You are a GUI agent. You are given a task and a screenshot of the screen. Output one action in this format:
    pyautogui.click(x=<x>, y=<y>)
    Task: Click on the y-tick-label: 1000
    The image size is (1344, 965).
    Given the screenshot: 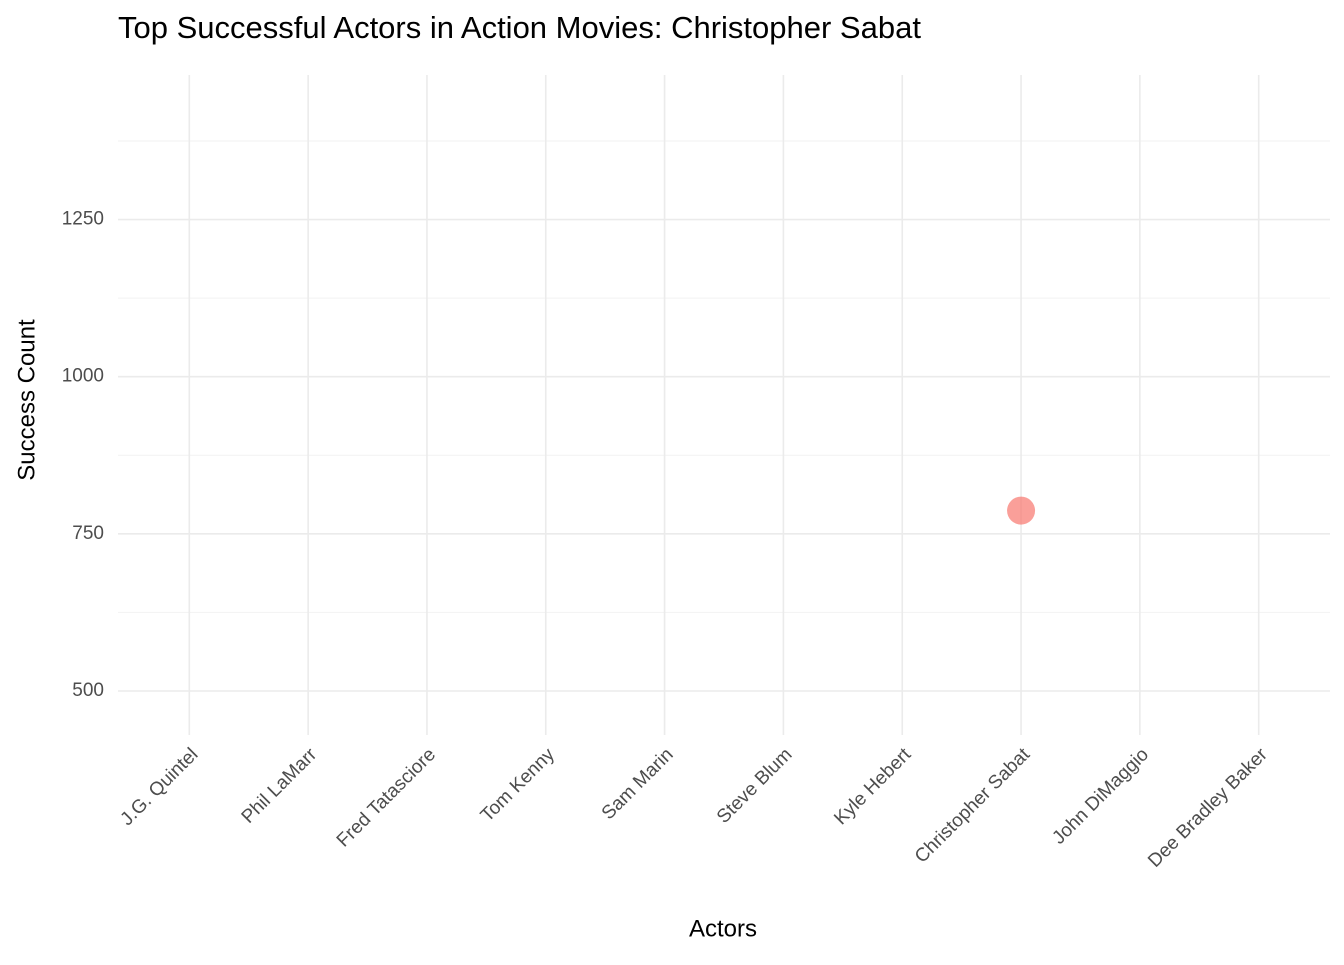 What is the action you would take?
    pyautogui.click(x=83, y=376)
    